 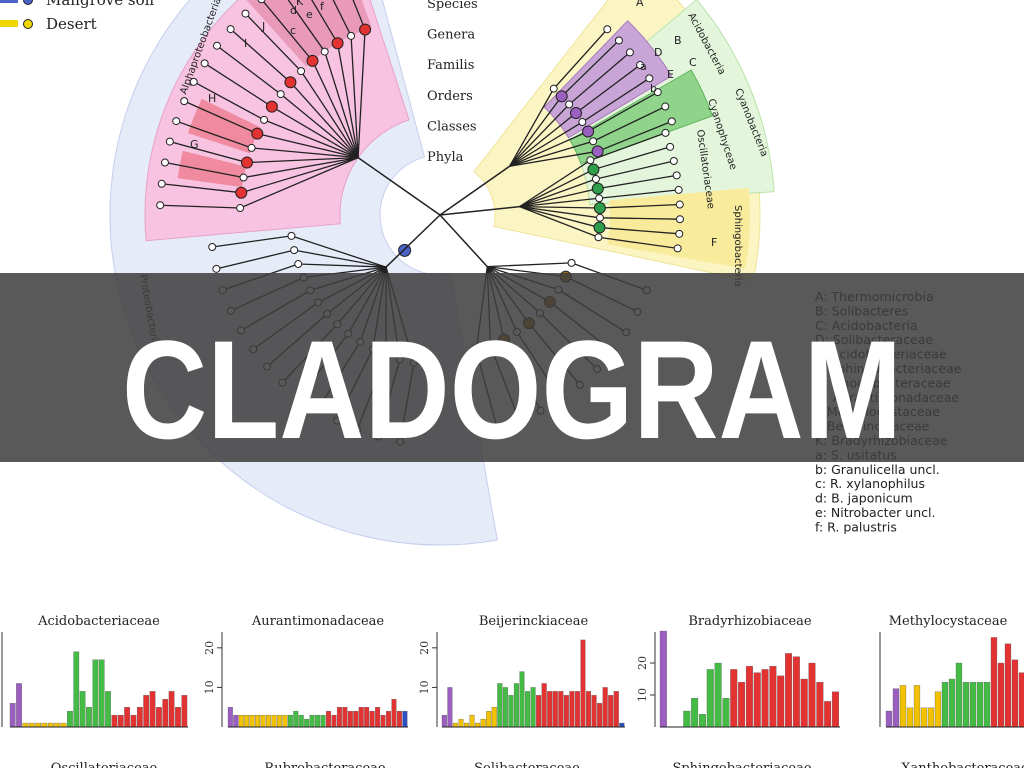 I want to click on clade-letter: A, so click(x=640, y=4).